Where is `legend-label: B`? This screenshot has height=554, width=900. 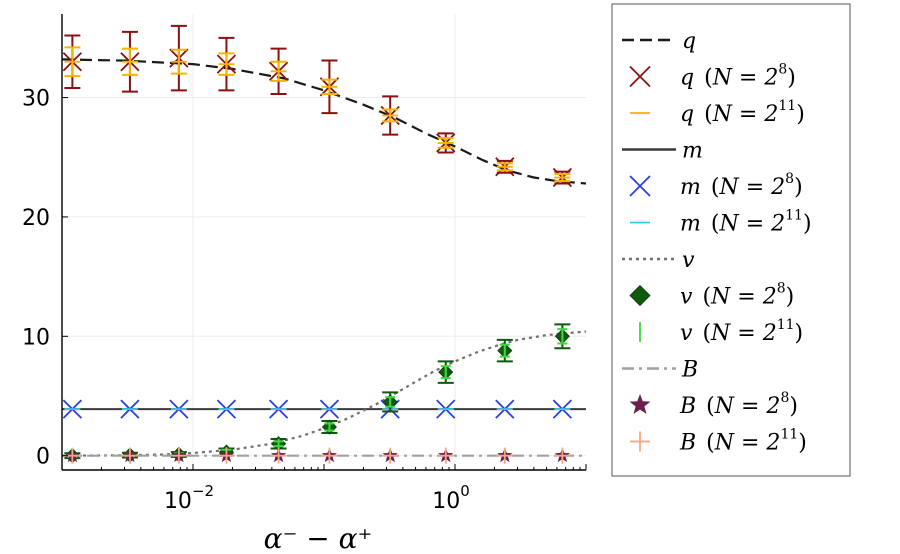
legend-label: B is located at coordinates (689, 370).